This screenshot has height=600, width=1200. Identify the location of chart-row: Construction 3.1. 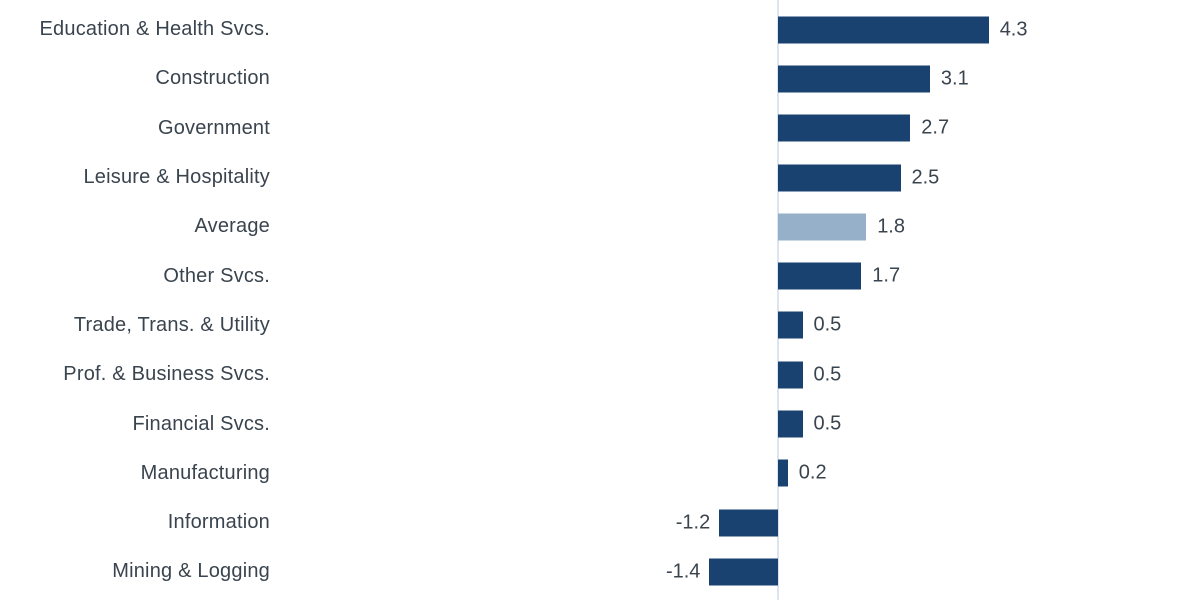
(600, 78).